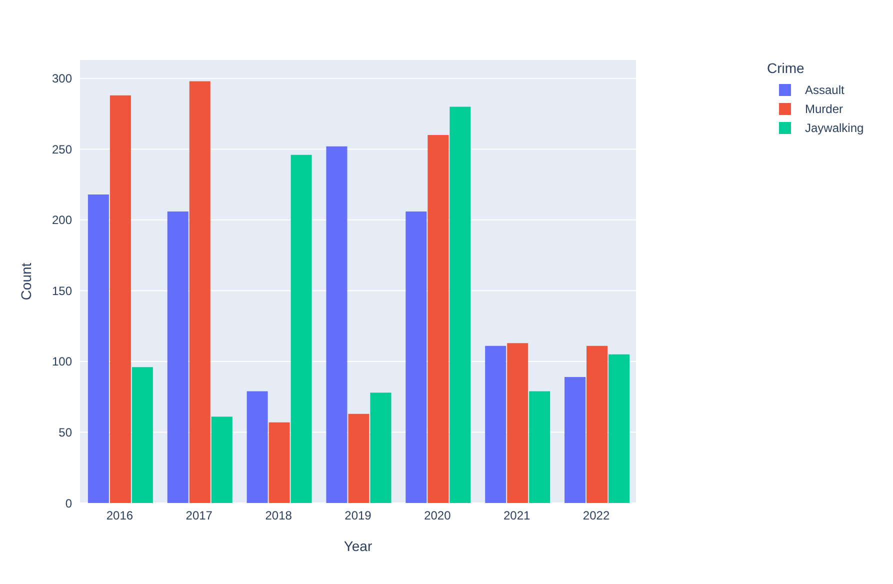 This screenshot has width=893, height=584. Describe the element at coordinates (786, 68) in the screenshot. I see `legend-title: Crime` at that location.